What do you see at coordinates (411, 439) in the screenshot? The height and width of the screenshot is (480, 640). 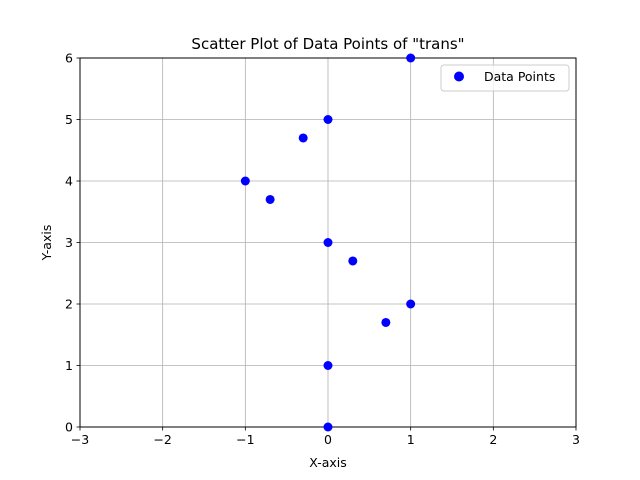 I see `x-tick-label: 1` at bounding box center [411, 439].